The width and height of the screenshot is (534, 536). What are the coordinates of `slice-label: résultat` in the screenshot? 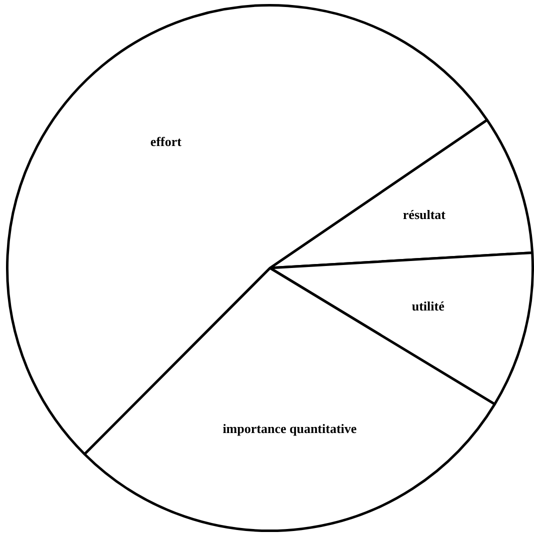 It's located at (424, 214).